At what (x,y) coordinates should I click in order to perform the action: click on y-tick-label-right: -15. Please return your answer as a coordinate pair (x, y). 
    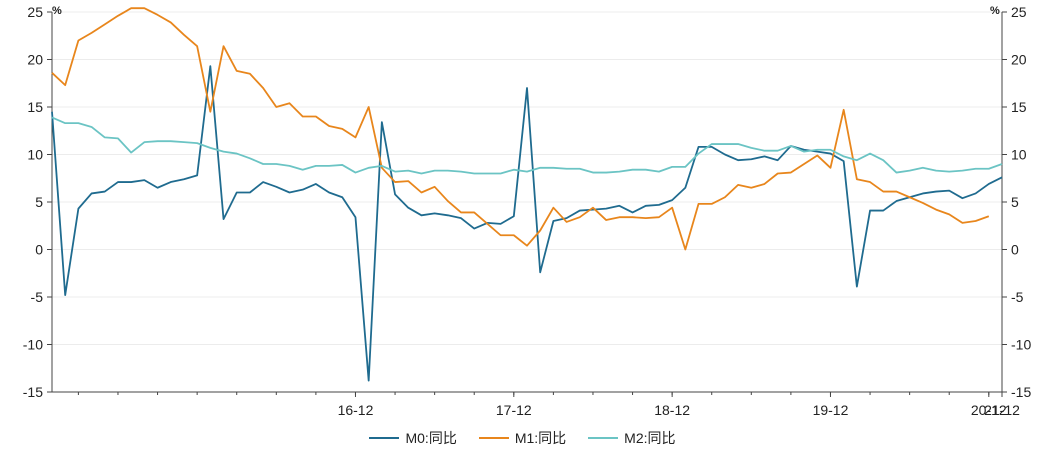
    Looking at the image, I should click on (1021, 392).